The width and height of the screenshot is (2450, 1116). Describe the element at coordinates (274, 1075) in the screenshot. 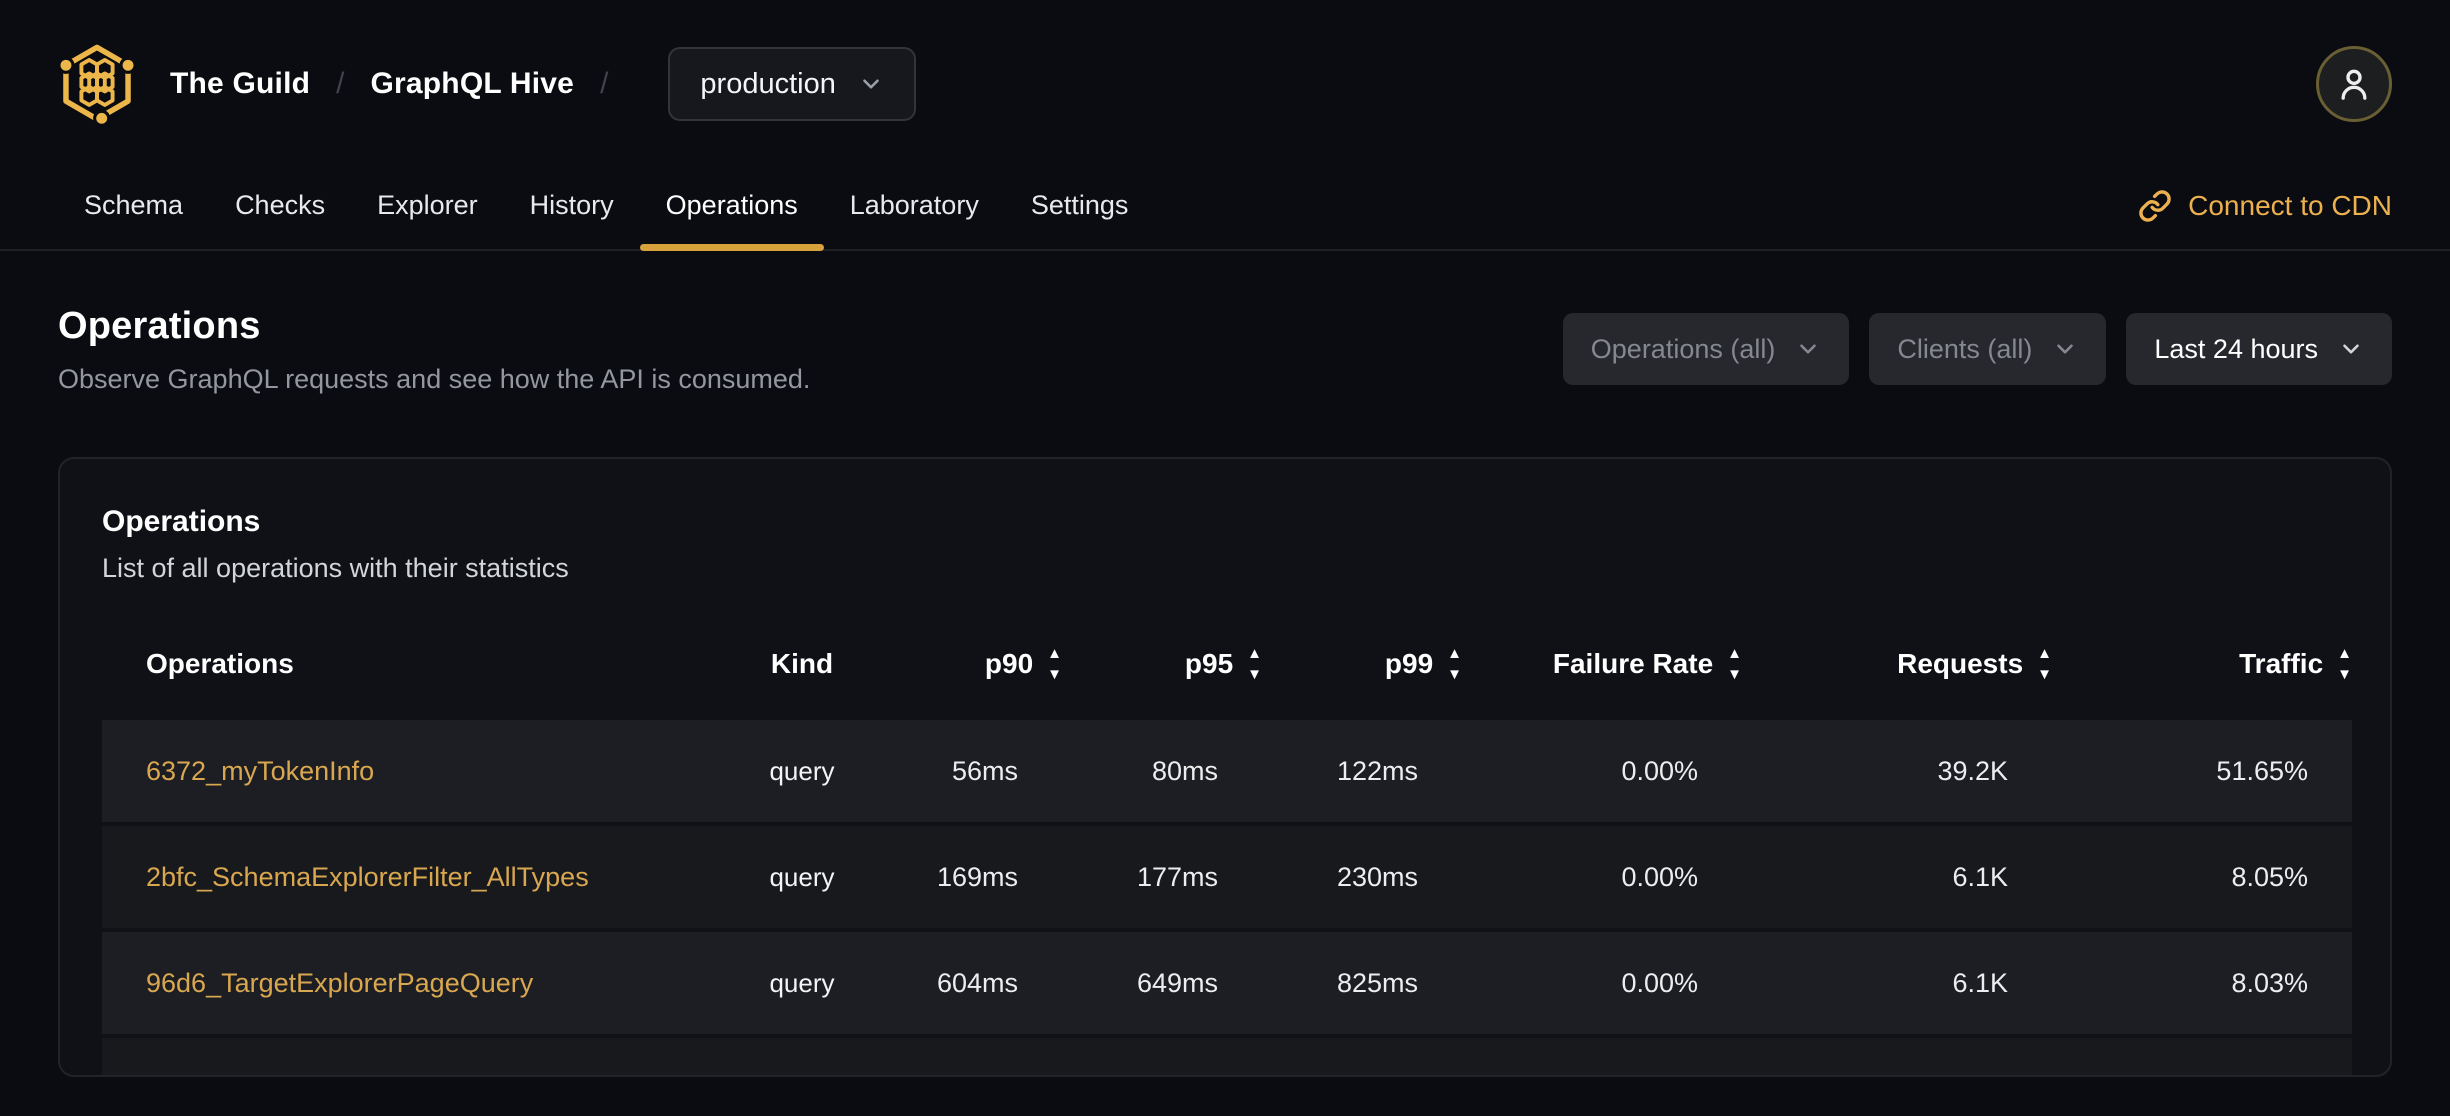

I see `operation-link: 6c00_schemaPublish` at that location.